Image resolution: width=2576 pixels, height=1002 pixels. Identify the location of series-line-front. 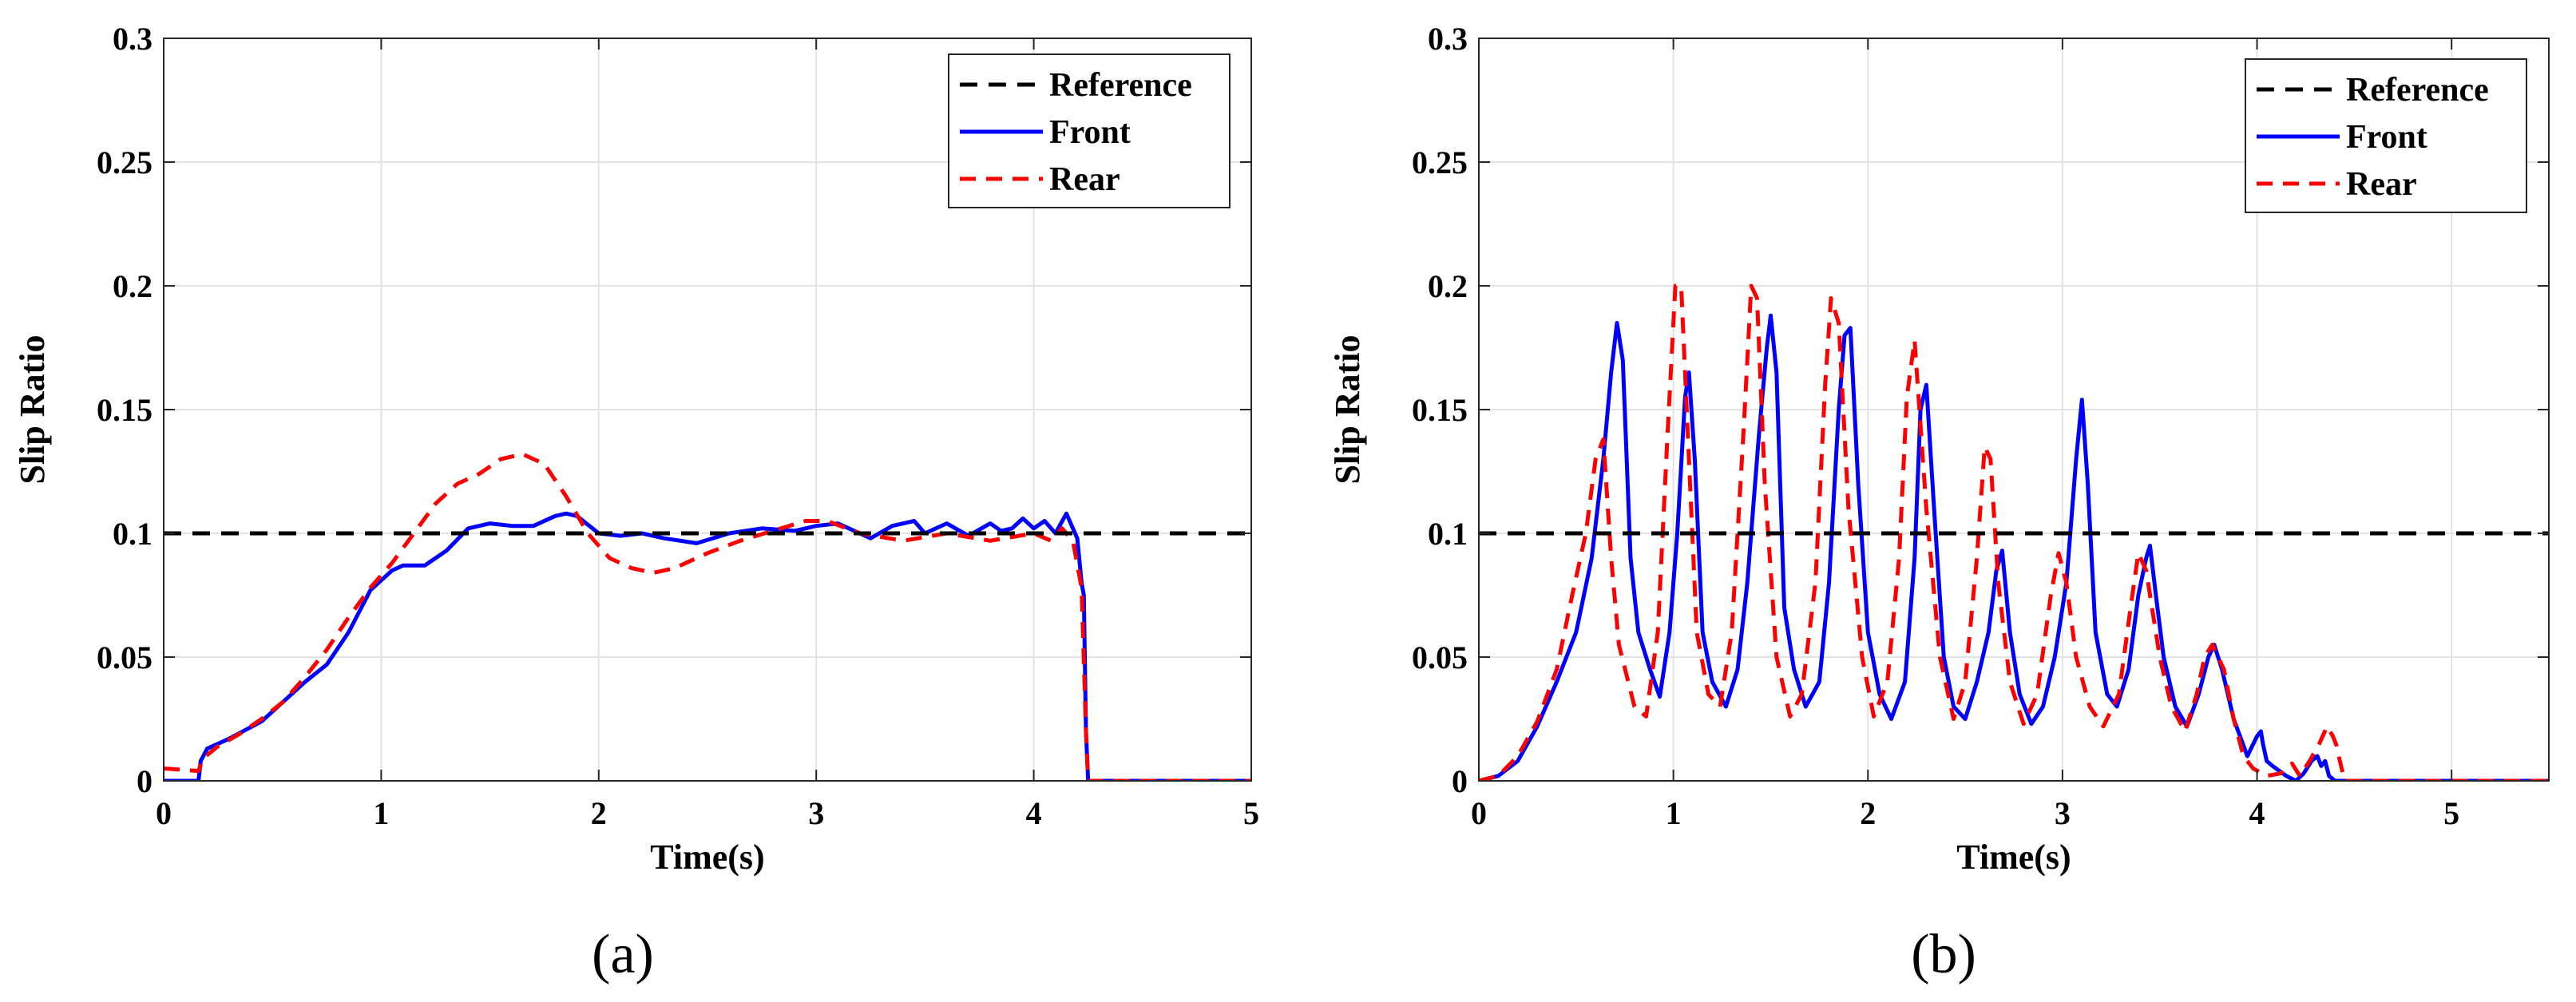
(707, 646).